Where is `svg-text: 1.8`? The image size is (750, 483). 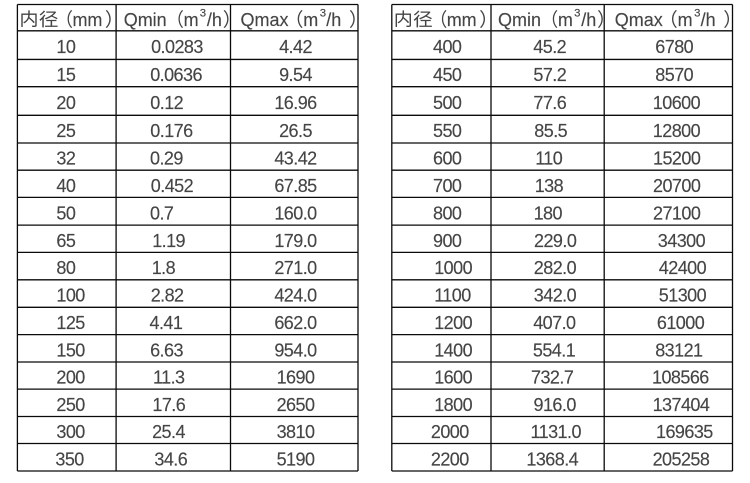 svg-text: 1.8 is located at coordinates (164, 268).